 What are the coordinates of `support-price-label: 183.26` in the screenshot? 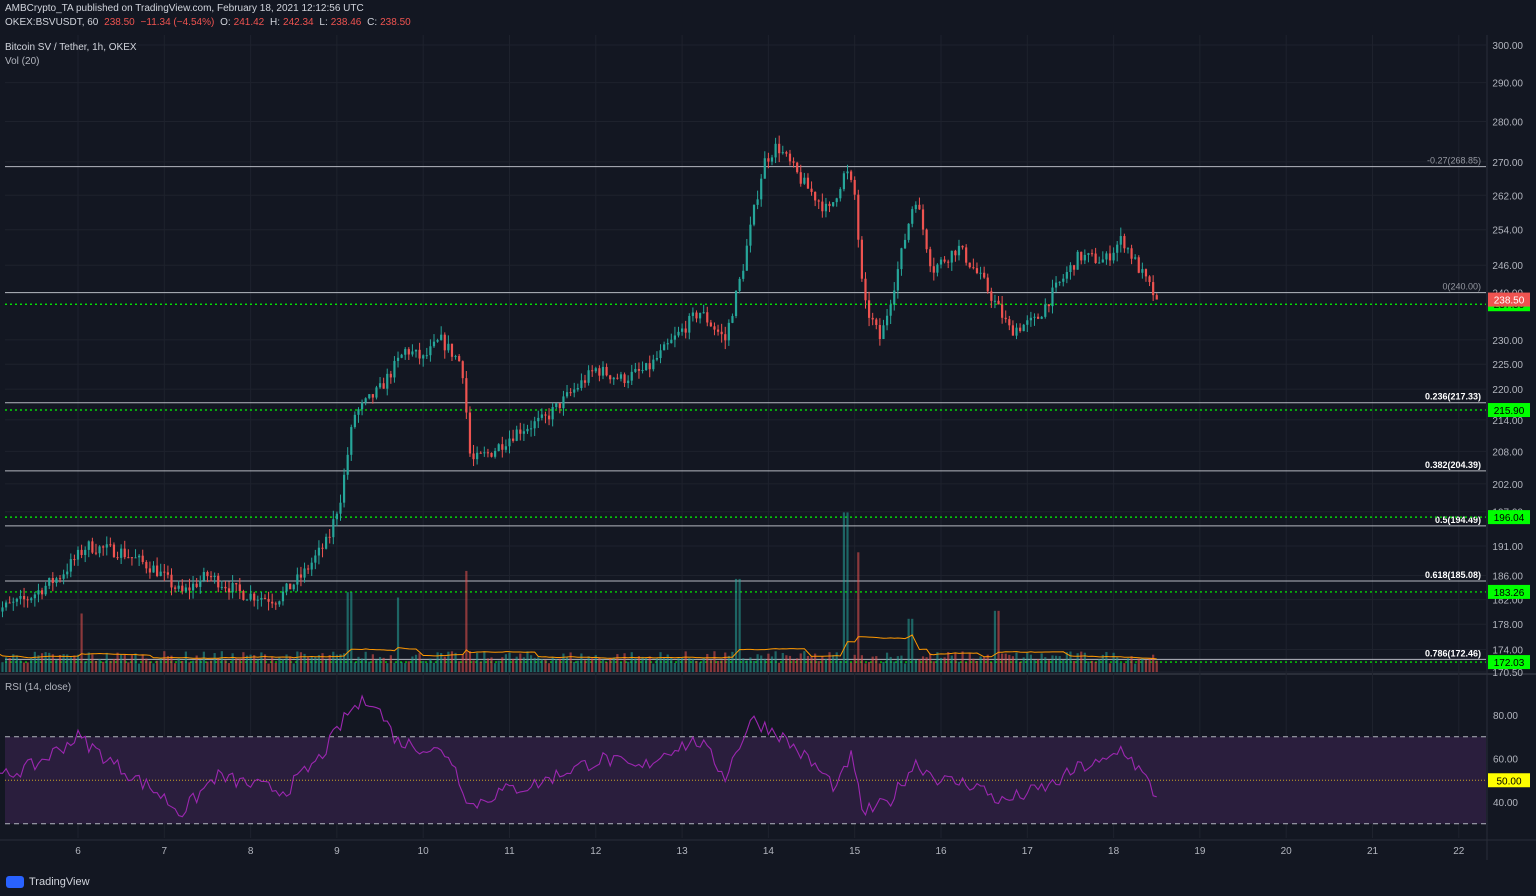 It's located at (1509, 593).